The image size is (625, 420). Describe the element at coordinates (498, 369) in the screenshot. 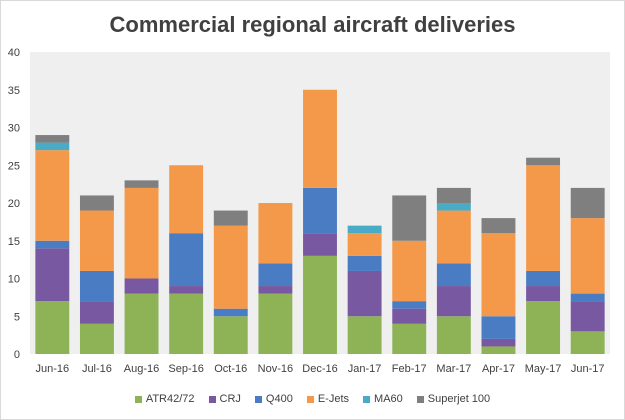

I see `x-tick-label: Apr-17` at that location.